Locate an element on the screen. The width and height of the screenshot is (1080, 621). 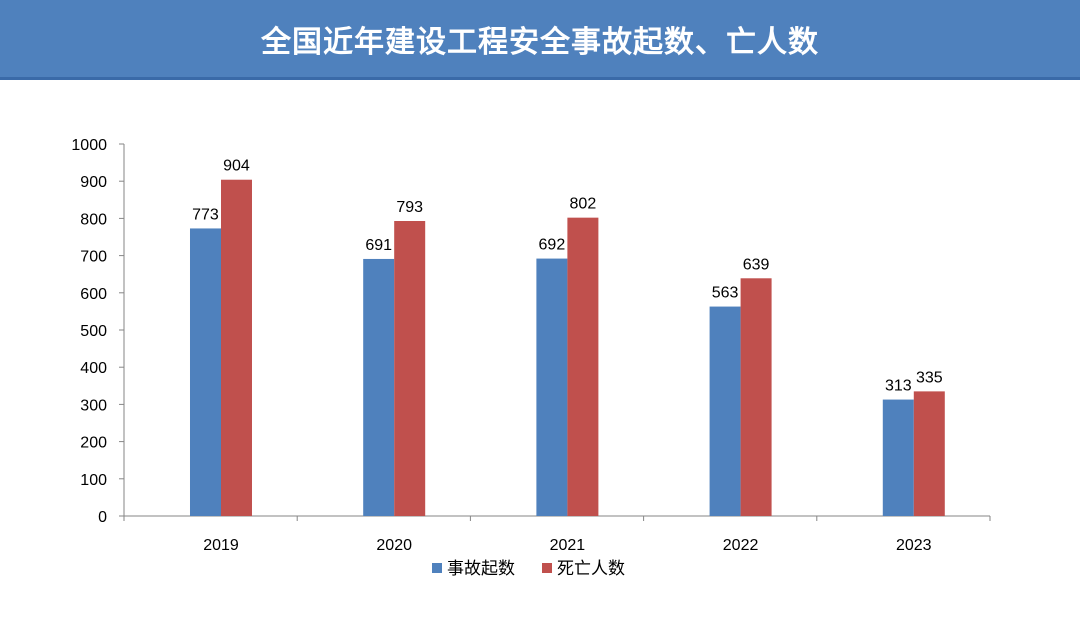
y-tick-label: 0 is located at coordinates (102, 517).